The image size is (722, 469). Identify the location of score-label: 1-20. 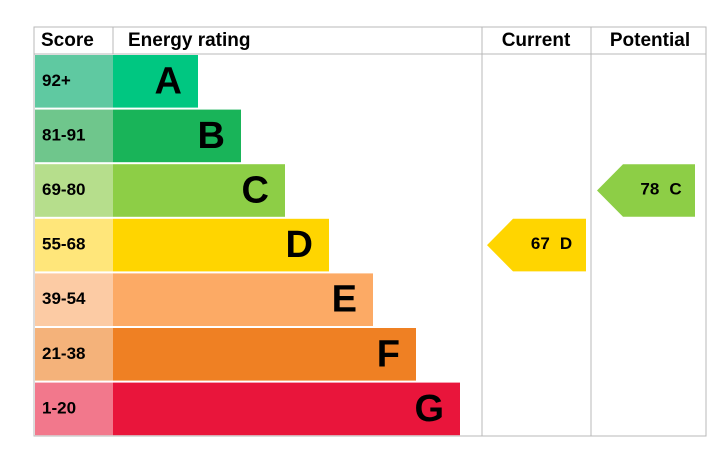
(59, 407).